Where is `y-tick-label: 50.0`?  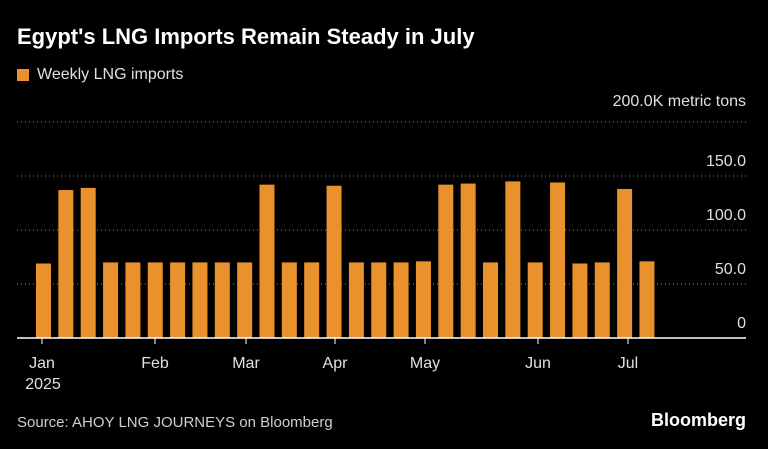
y-tick-label: 50.0 is located at coordinates (730, 269).